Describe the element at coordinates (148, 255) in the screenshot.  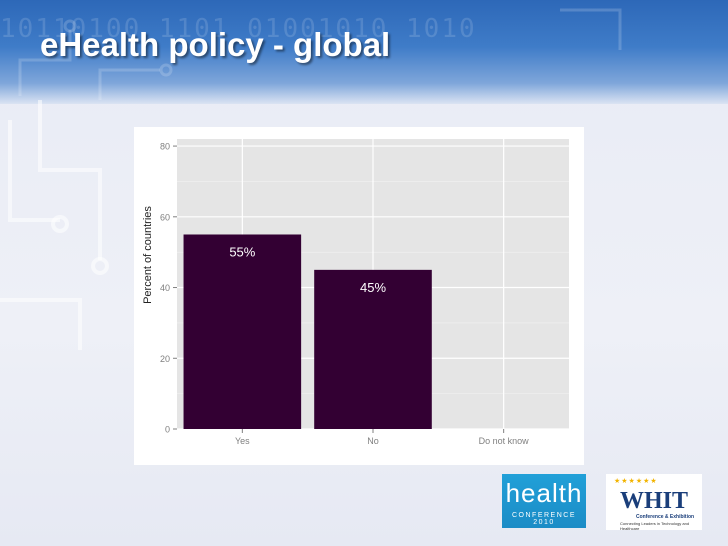
I see `y-axis-label: Percent of countries` at that location.